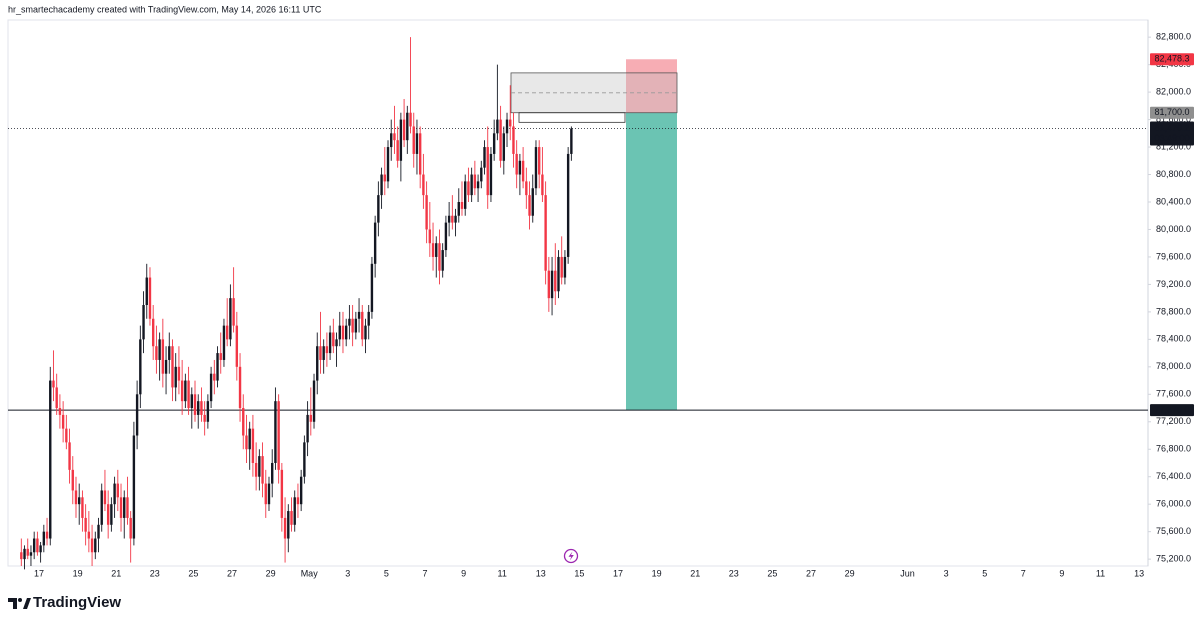  What do you see at coordinates (850, 573) in the screenshot?
I see `x-tick-label: 29` at bounding box center [850, 573].